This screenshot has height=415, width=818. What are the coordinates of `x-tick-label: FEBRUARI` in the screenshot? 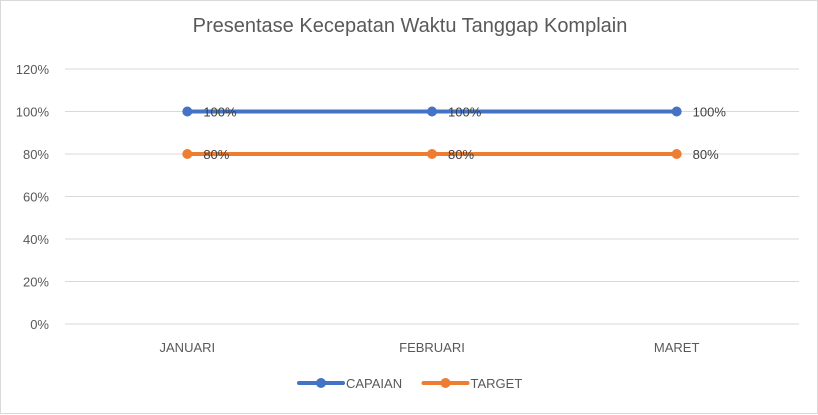 It's located at (432, 347).